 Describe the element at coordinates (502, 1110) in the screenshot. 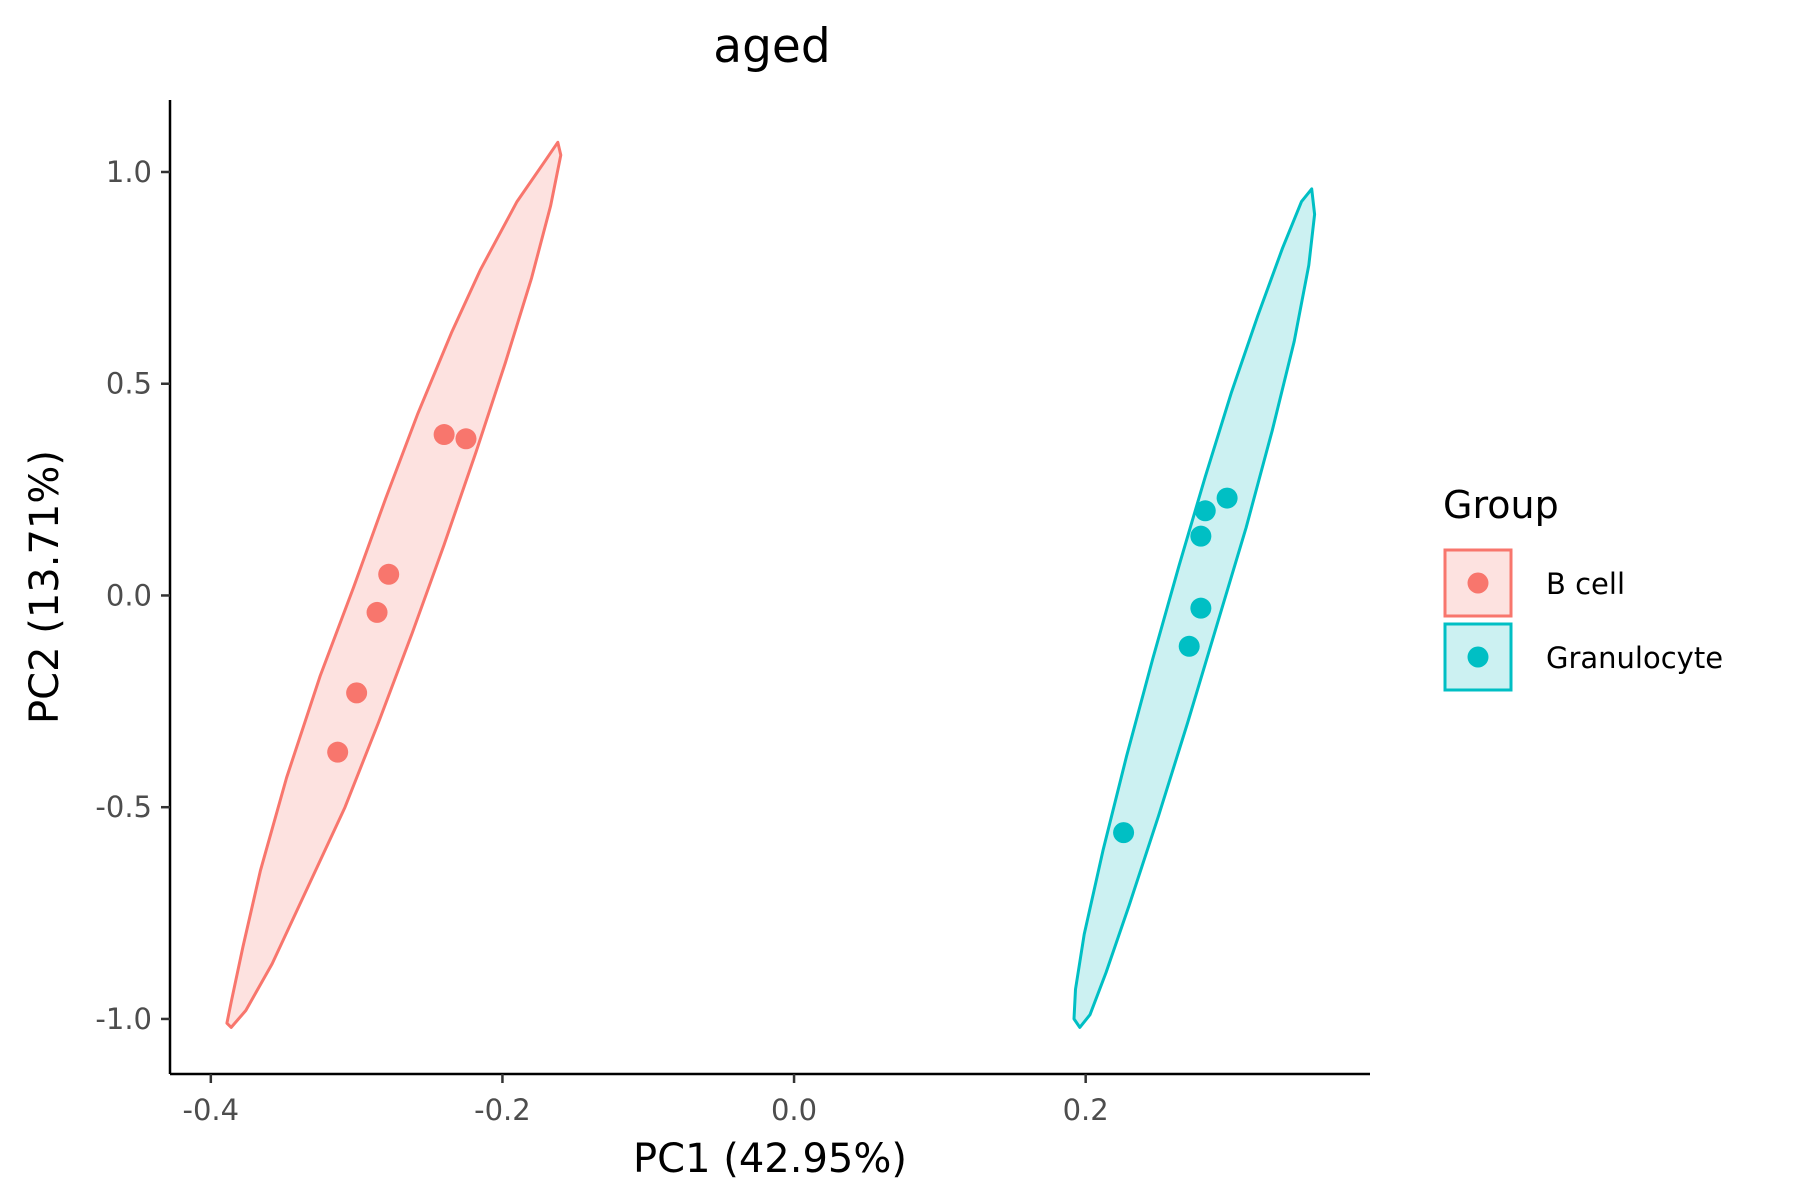

I see `x-tick-label: -0.2` at that location.